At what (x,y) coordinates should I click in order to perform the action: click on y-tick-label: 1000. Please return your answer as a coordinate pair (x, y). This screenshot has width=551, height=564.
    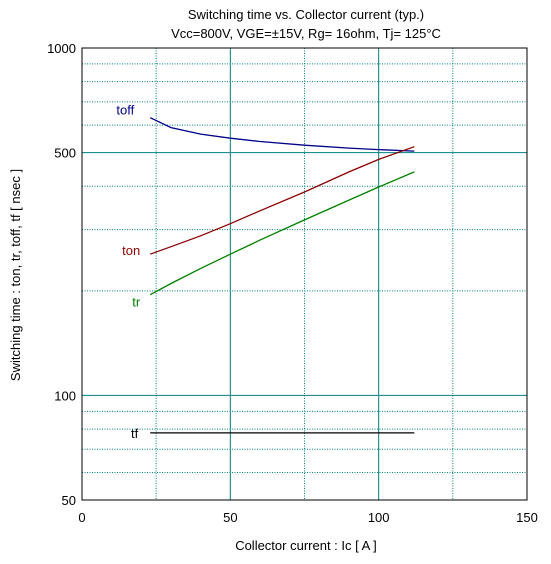
    Looking at the image, I should click on (61, 48).